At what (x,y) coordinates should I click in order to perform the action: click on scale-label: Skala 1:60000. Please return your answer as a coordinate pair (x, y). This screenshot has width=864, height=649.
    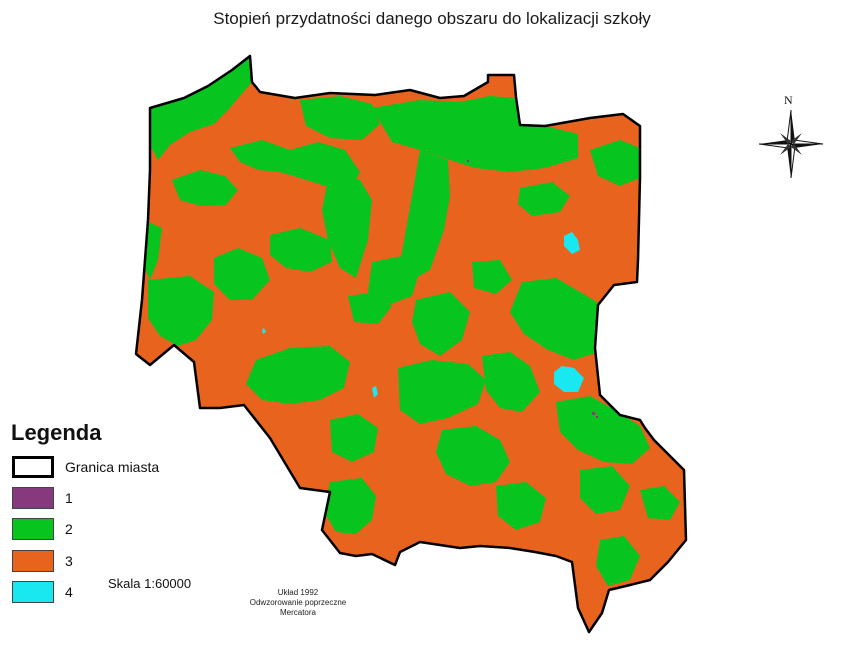
    Looking at the image, I should click on (150, 583).